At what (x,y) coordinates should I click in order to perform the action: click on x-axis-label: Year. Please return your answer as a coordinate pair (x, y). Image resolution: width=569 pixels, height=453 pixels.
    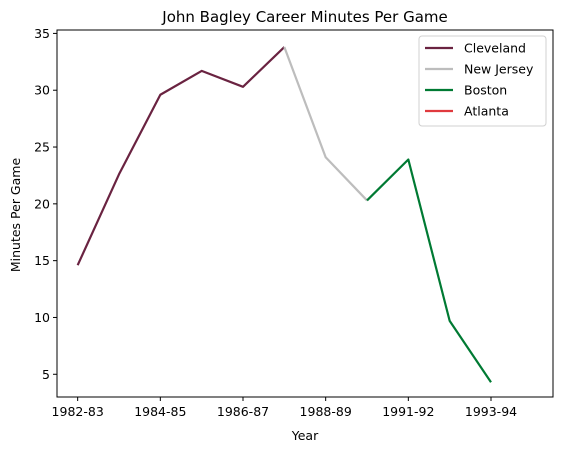
    Looking at the image, I should click on (305, 435).